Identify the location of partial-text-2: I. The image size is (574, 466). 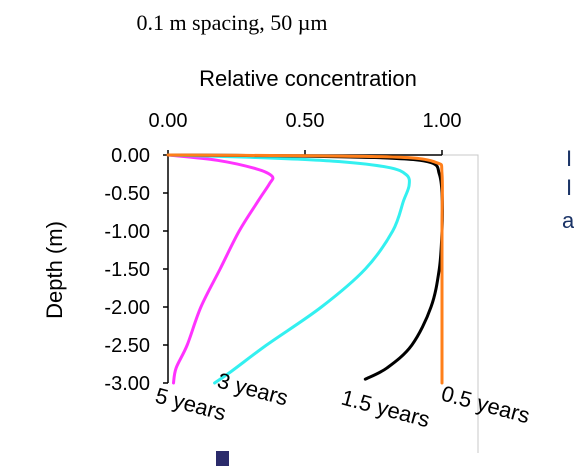
(569, 187).